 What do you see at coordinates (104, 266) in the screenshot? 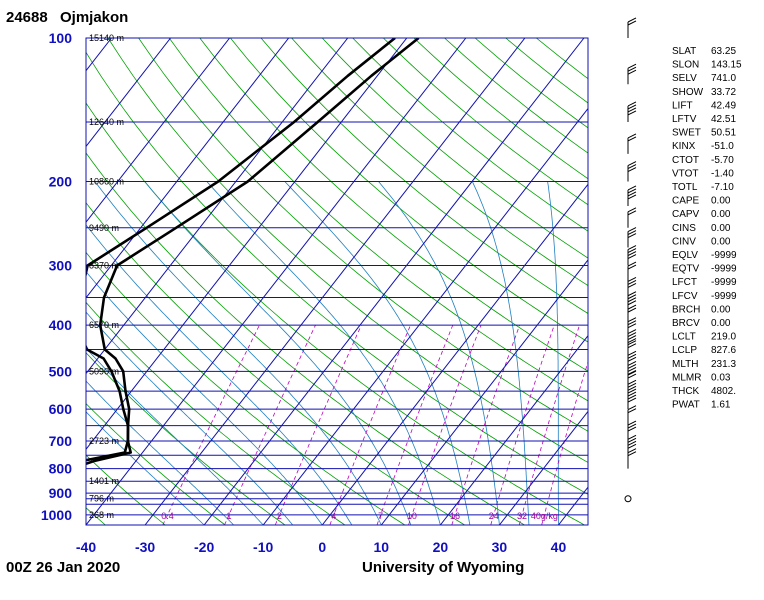
I see `height-label: 8370 m` at bounding box center [104, 266].